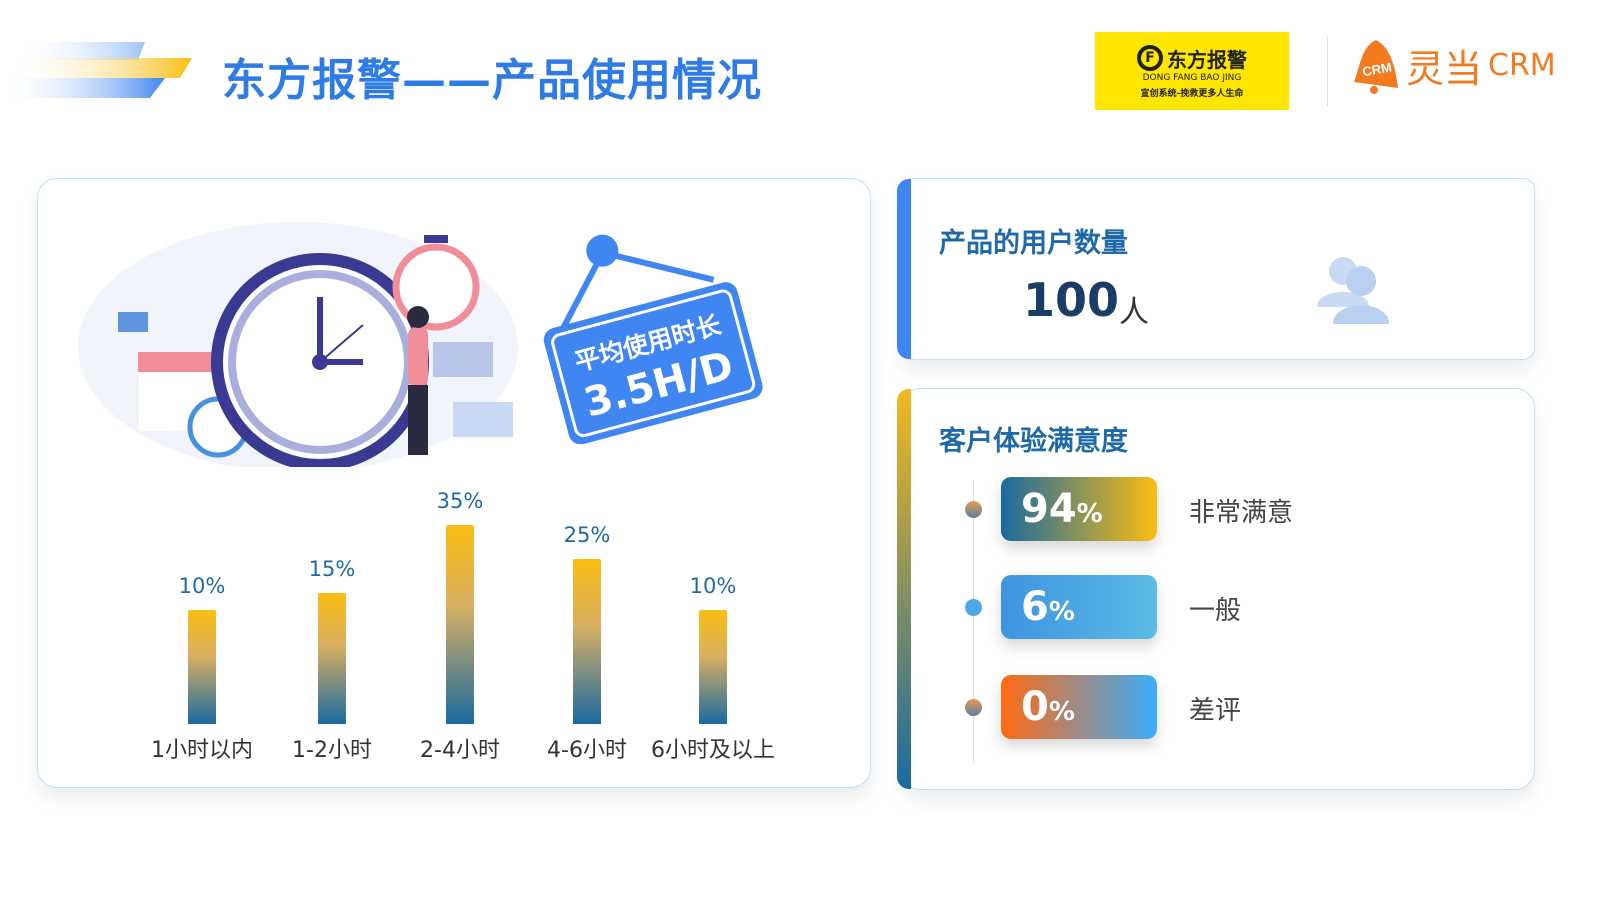  I want to click on timeline-line, so click(973, 622).